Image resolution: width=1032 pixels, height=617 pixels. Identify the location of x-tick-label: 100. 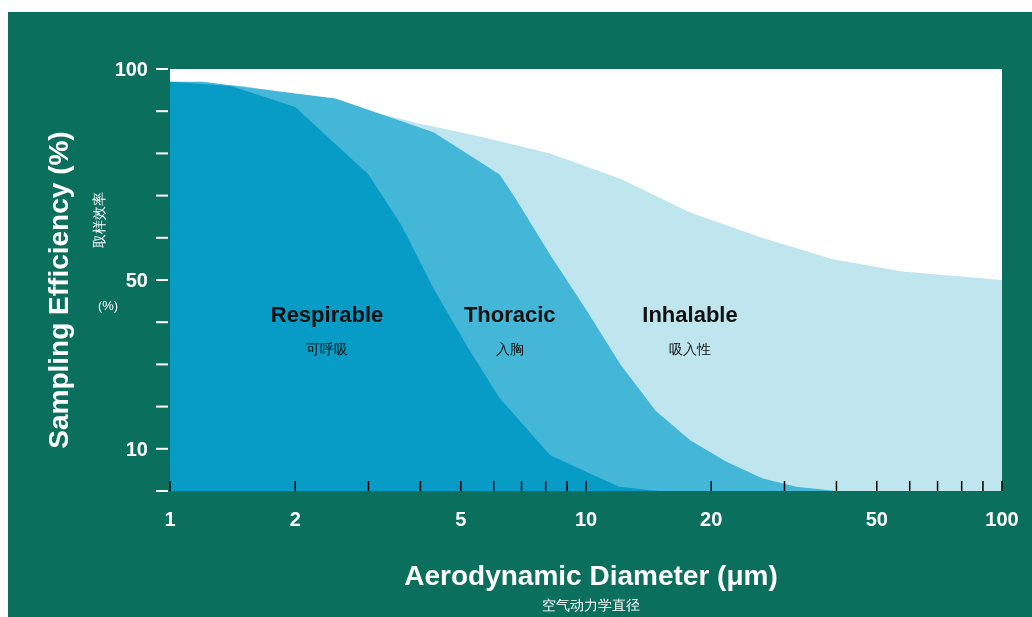
(1002, 519).